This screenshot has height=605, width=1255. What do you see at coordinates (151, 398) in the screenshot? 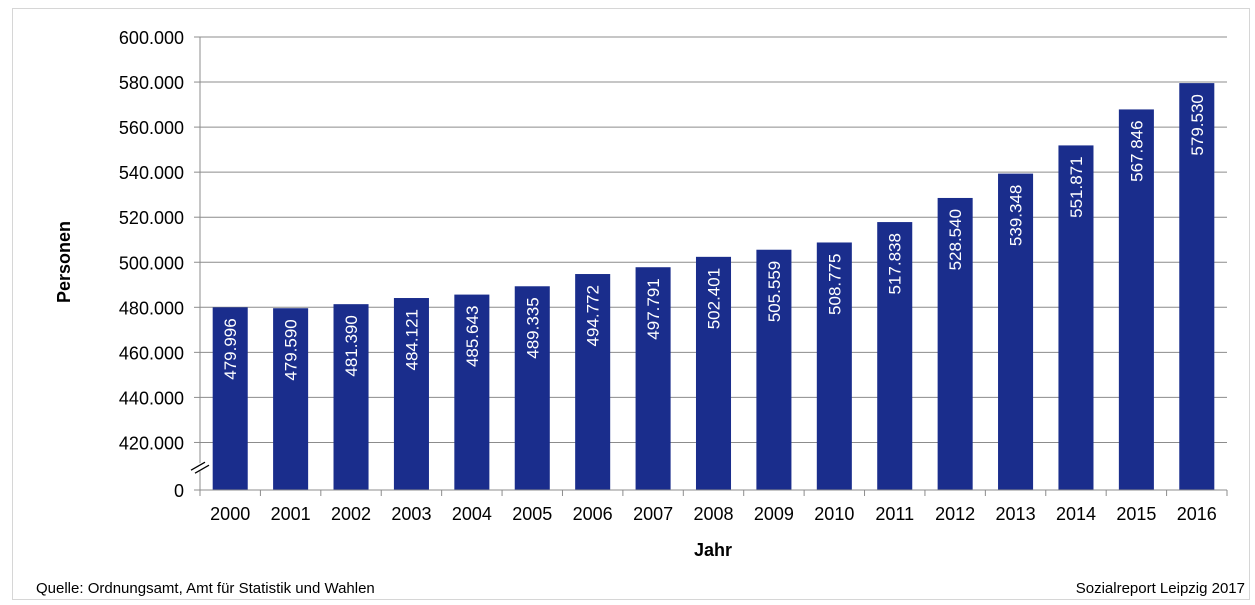
I see `y-tick-label: 440.000` at bounding box center [151, 398].